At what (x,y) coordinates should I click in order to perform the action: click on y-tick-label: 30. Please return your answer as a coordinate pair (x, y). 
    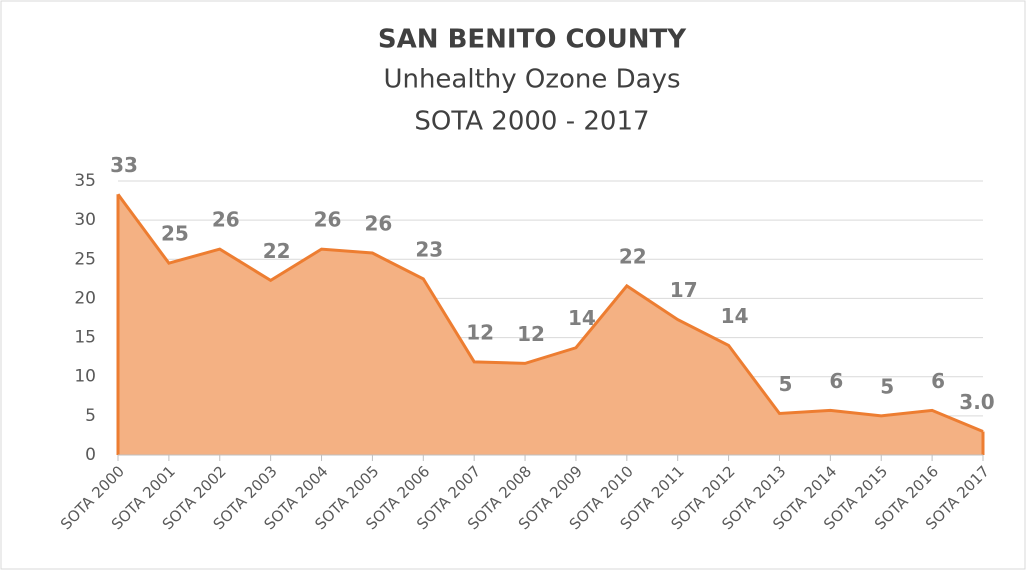
    Looking at the image, I should click on (85, 220).